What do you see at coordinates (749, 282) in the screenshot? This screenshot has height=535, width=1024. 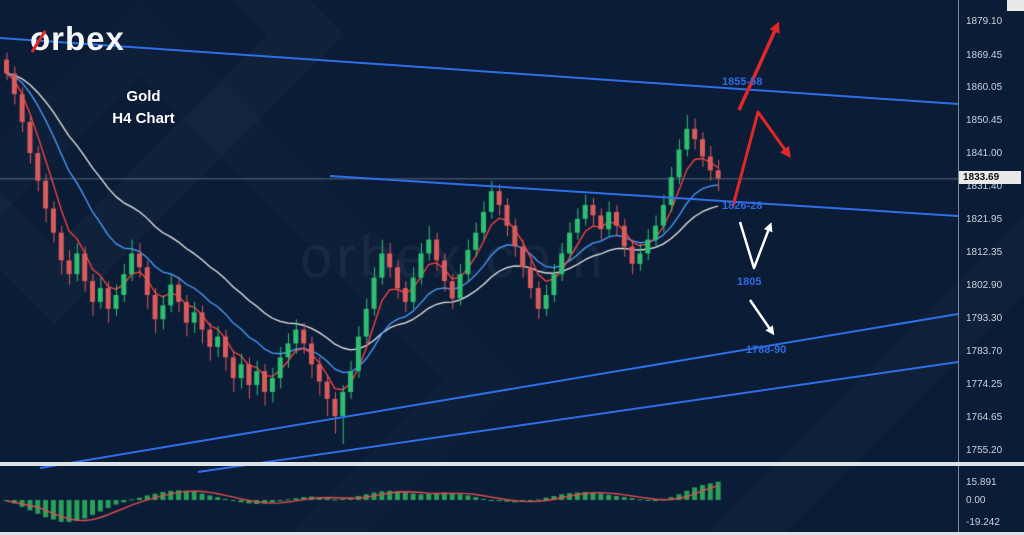 I see `price-level-label-1805: 1805` at bounding box center [749, 282].